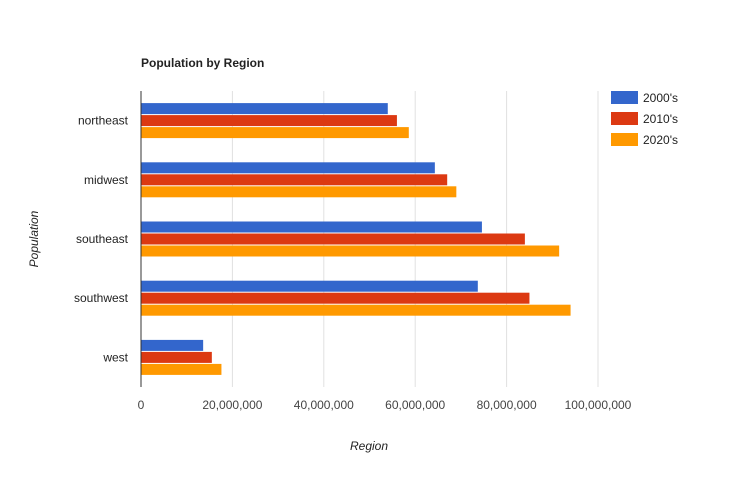 This screenshot has height=481, width=740. What do you see at coordinates (34, 238) in the screenshot?
I see `y-axis-title: Population` at bounding box center [34, 238].